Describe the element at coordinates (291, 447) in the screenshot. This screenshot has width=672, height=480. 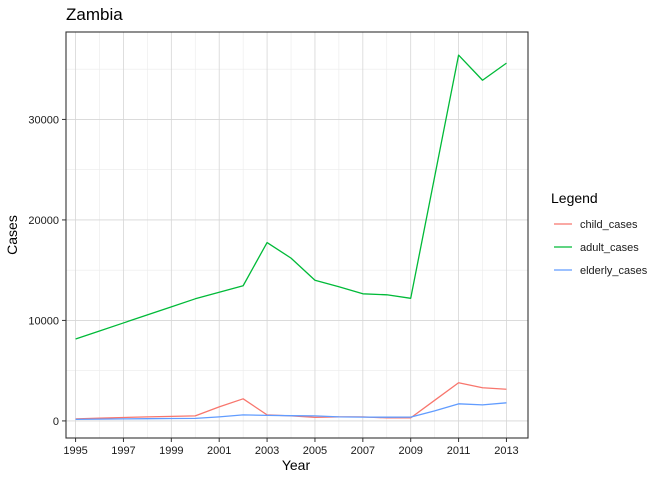
I see `x-axis-ticks: 1995 1997 1999 2001 2003 2005 2007 2009 2011 2013` at that location.